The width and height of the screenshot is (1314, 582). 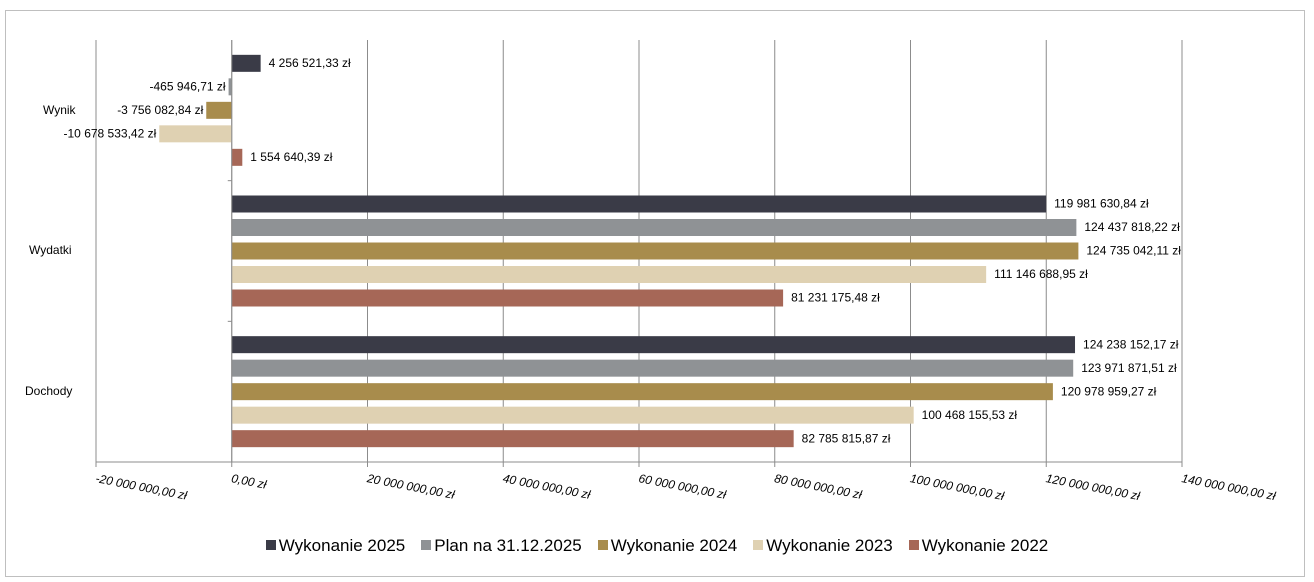 I want to click on data-label: -10 678 533,42 zł, so click(x=110, y=134).